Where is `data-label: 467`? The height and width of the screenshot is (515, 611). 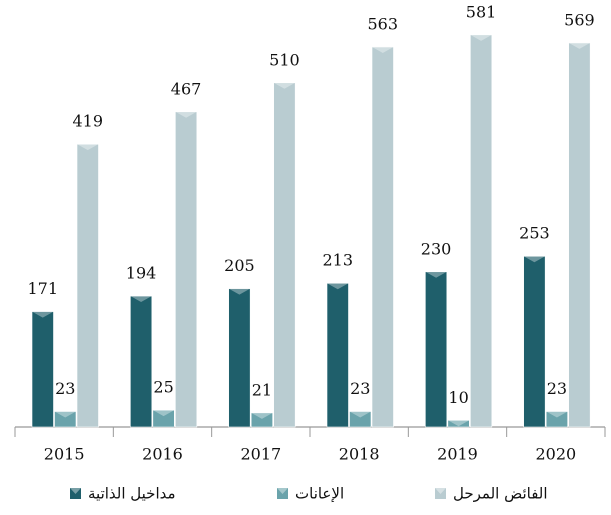 data-label: 467 is located at coordinates (186, 88).